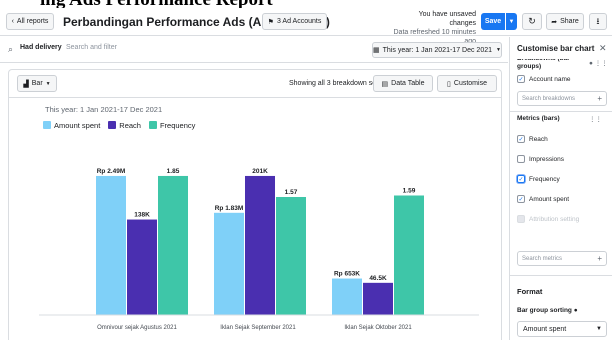  I want to click on sorting-select: Amount spent ▼, so click(562, 329).